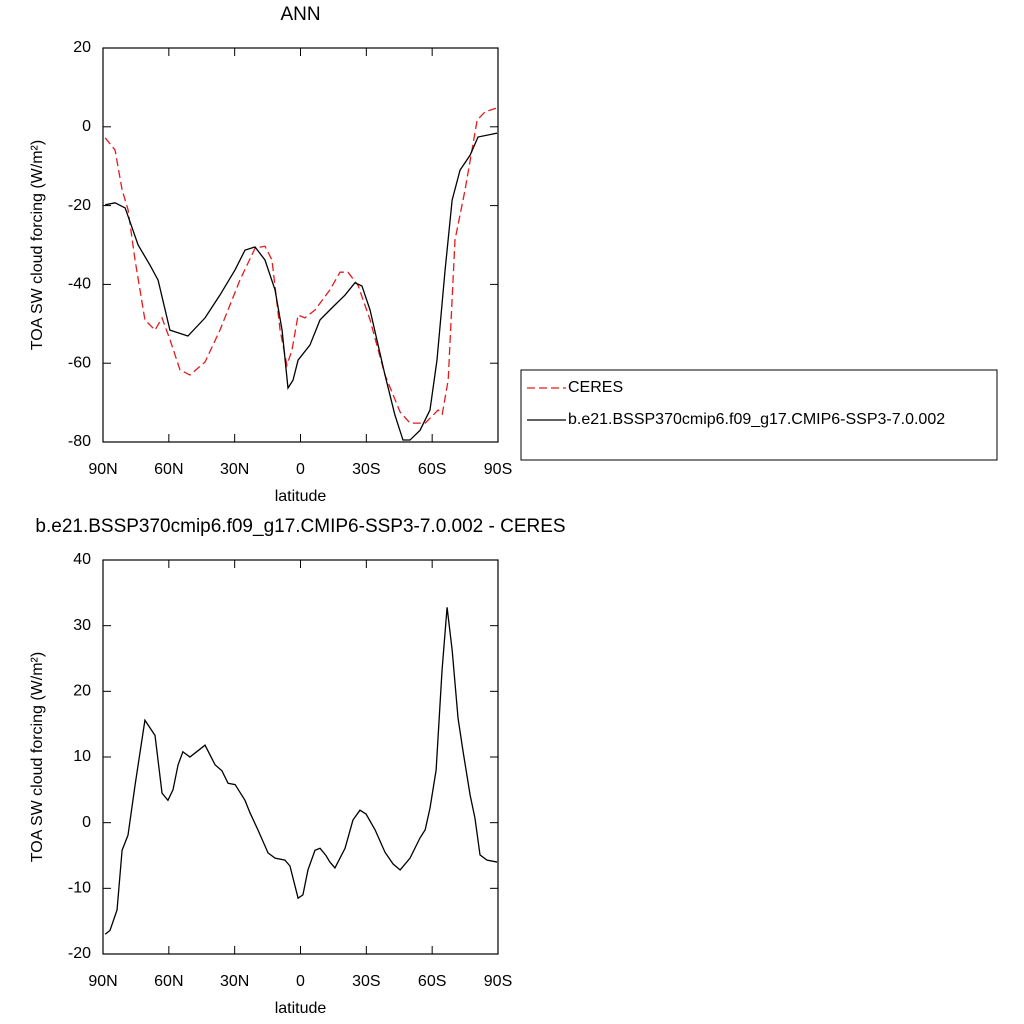  I want to click on legend-box, so click(759, 415).